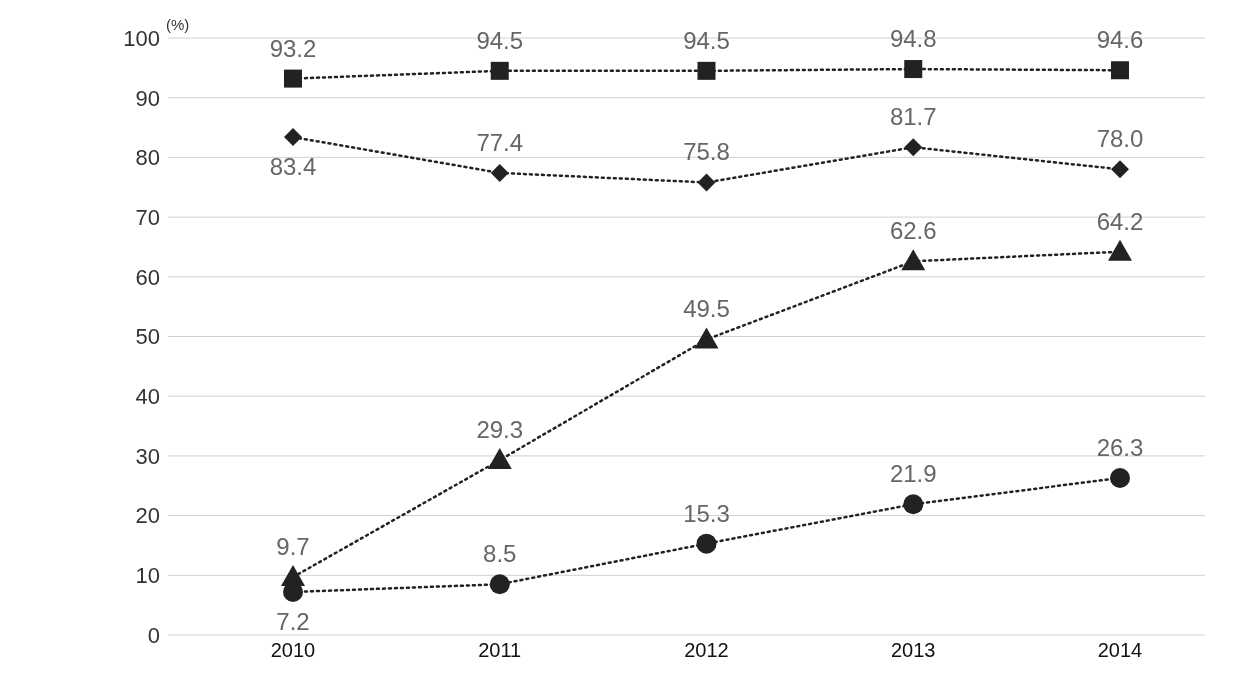  Describe the element at coordinates (913, 474) in the screenshot. I see `data-label: 21.9` at that location.